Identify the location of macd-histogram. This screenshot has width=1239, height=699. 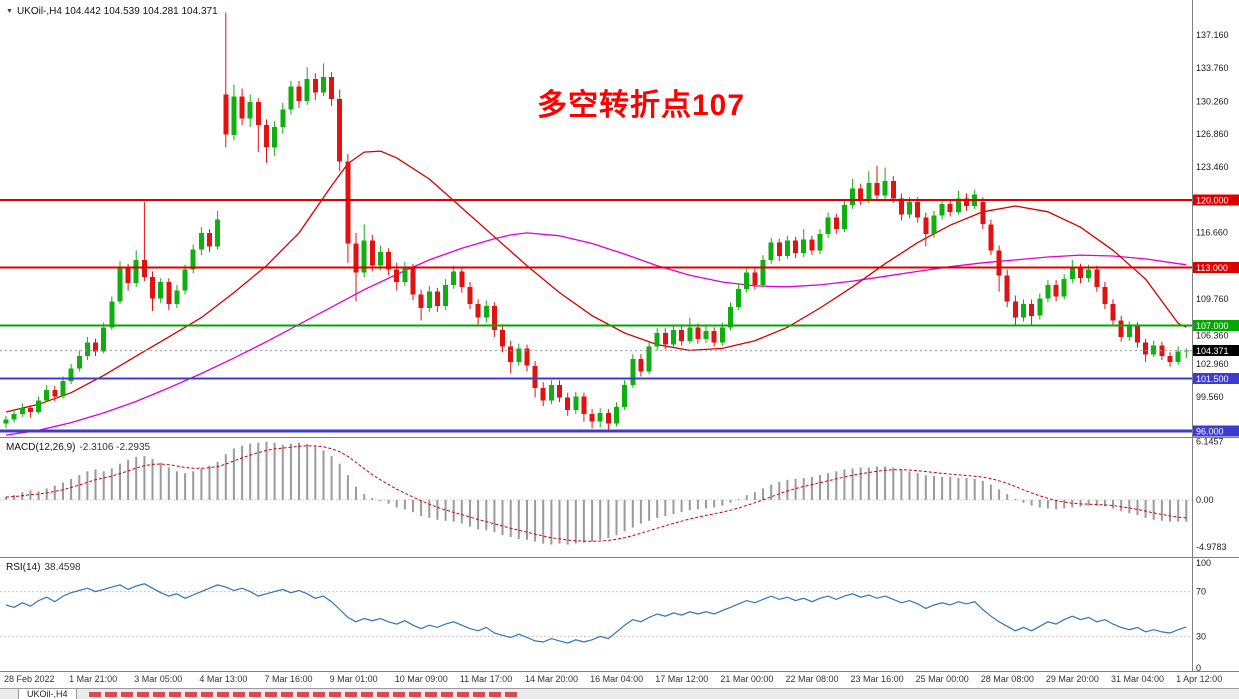
(596, 493).